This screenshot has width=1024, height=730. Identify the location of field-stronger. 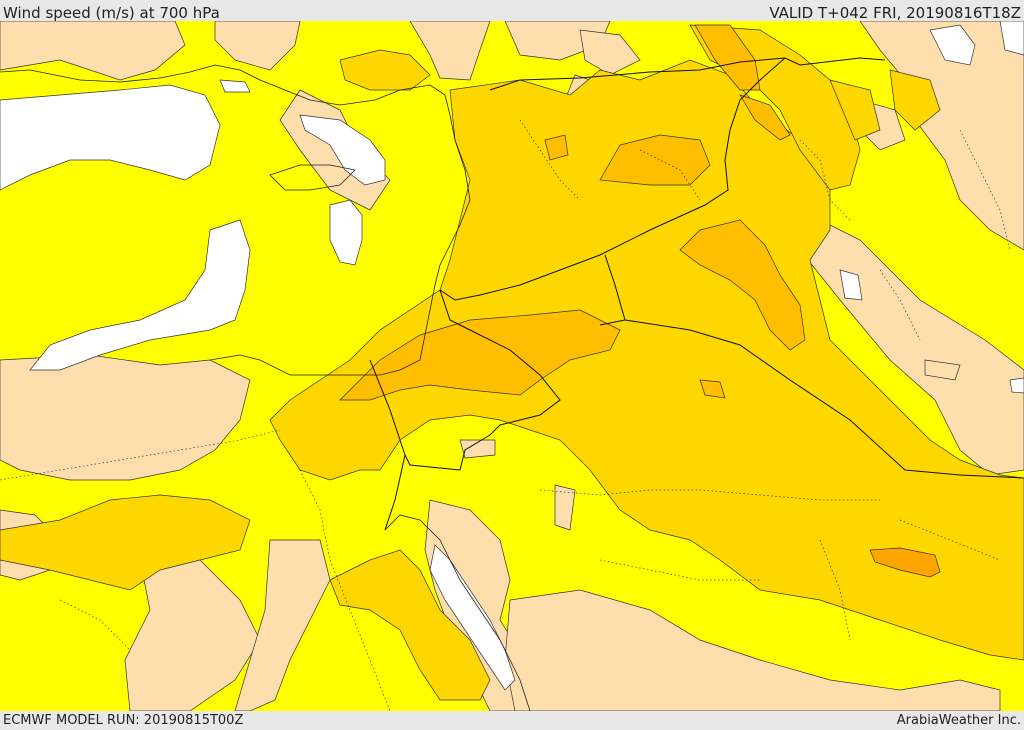
(905, 562).